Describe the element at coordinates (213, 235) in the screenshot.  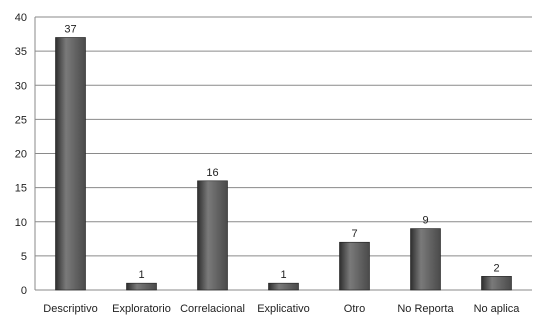
I see `bar-correlacional` at that location.